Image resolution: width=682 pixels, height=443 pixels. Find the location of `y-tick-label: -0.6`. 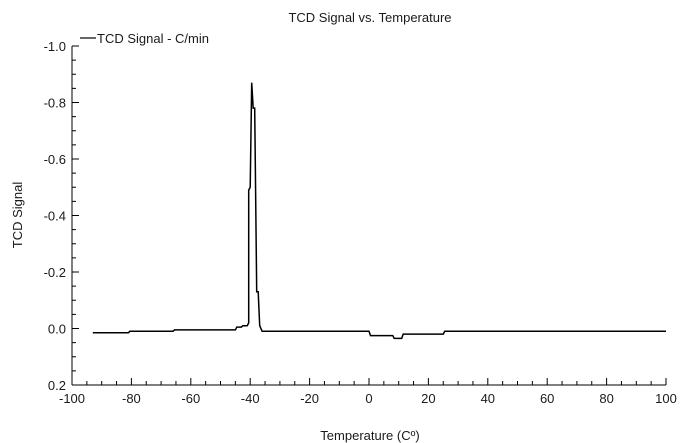

y-tick-label: -0.6 is located at coordinates (55, 159).